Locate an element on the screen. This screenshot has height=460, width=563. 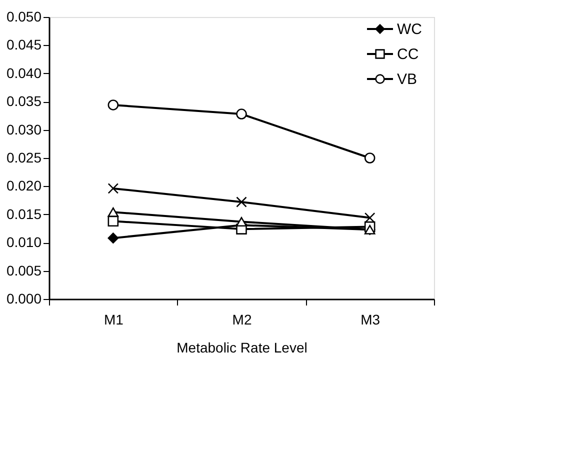
y-tick-label: 0.020 is located at coordinates (24, 186).